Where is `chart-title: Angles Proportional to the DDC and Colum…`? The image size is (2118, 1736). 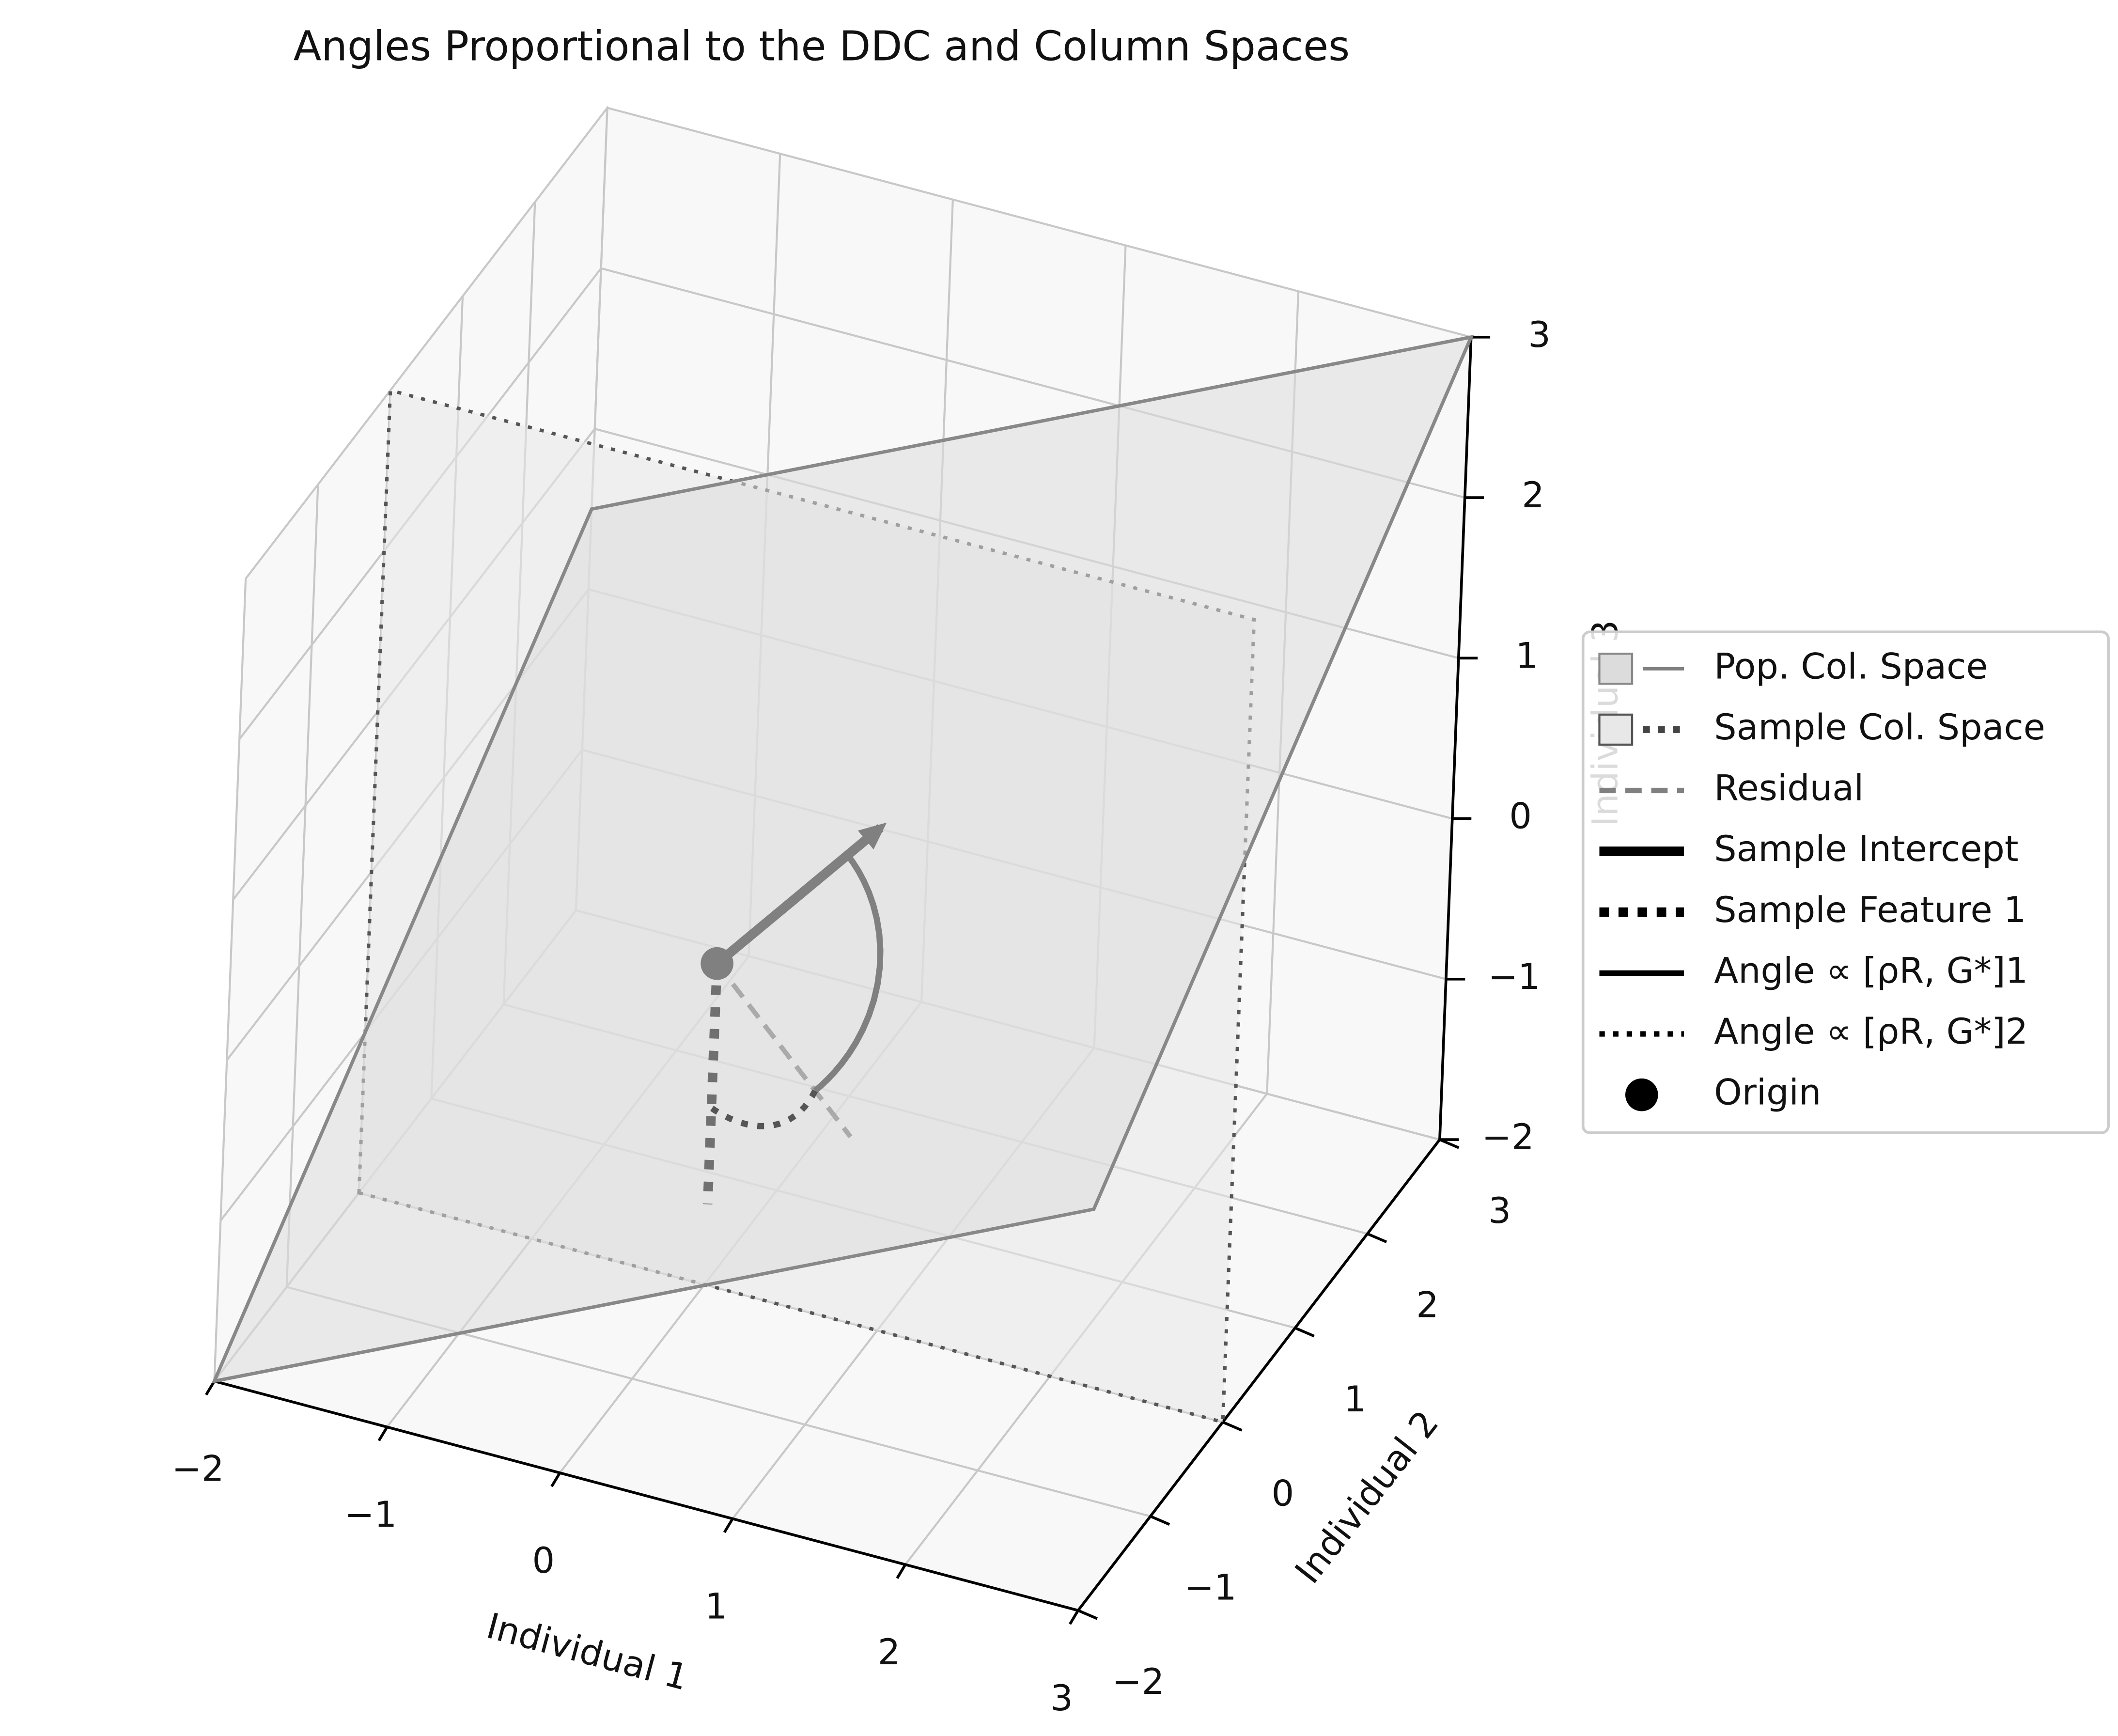 chart-title: Angles Proportional to the DDC and Colum… is located at coordinates (822, 46).